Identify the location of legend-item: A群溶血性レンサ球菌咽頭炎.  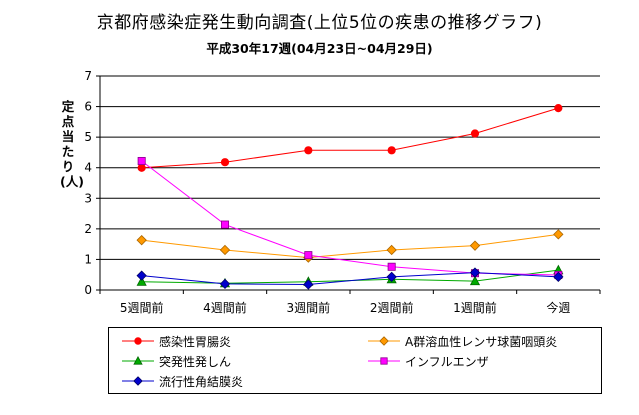
(462, 341).